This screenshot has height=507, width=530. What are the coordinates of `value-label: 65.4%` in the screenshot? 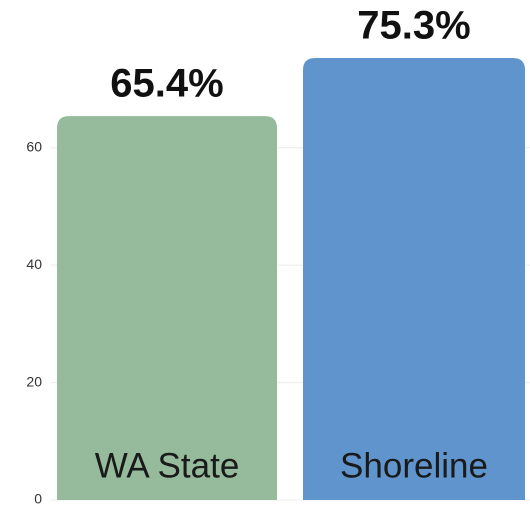 It's located at (166, 84).